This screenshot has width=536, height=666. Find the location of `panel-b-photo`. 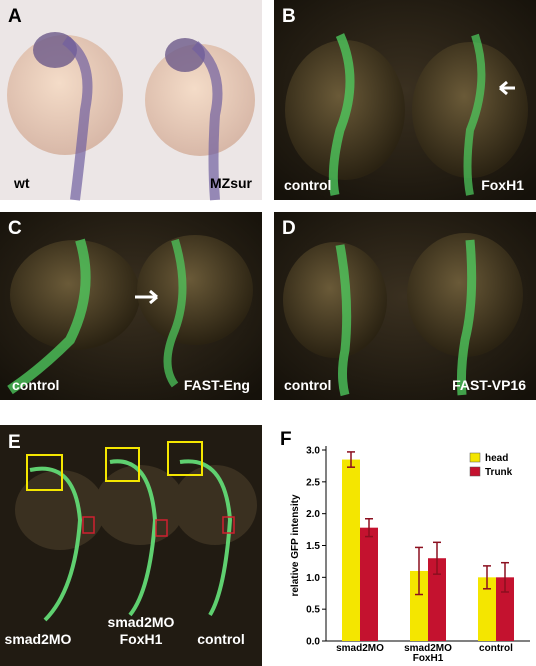

panel-b-photo is located at coordinates (405, 100).